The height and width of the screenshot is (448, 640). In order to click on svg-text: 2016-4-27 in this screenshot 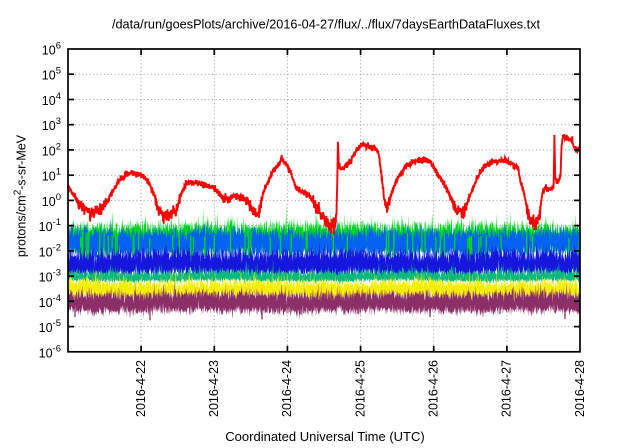, I will do `click(507, 388)`.